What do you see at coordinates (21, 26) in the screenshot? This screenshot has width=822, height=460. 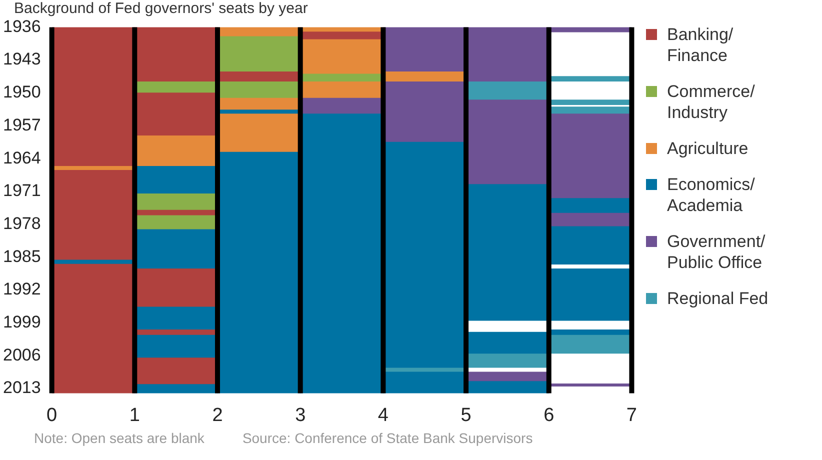 I see `y-tick-label: 1936` at bounding box center [21, 26].